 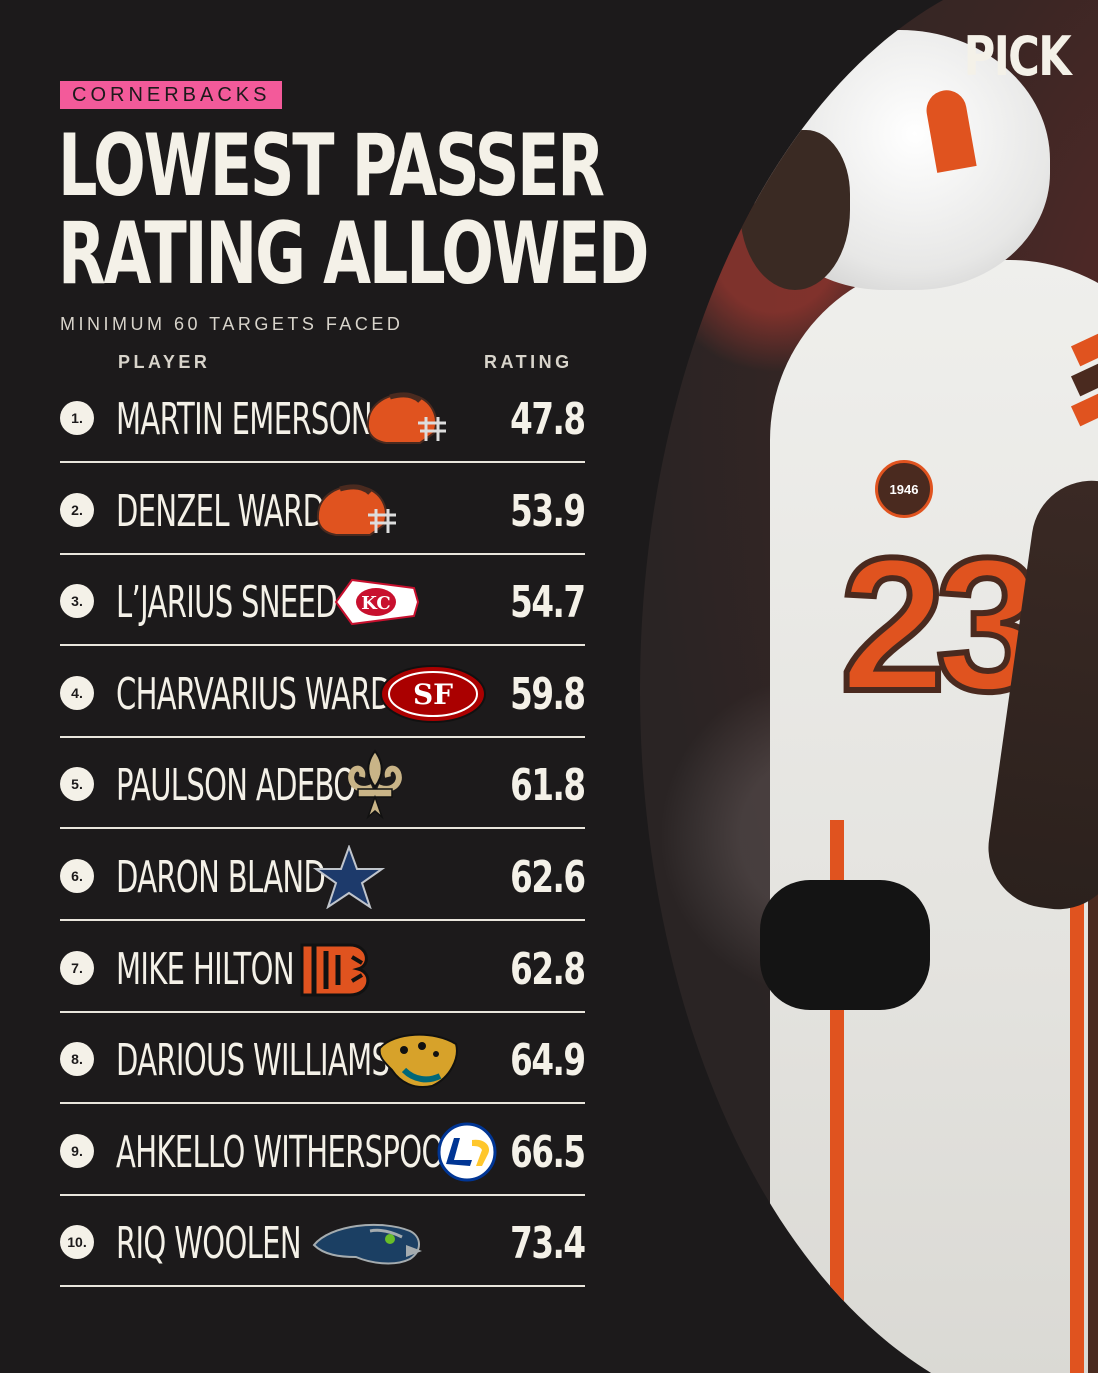 What do you see at coordinates (467, 1152) in the screenshot?
I see `rams-la-icon` at bounding box center [467, 1152].